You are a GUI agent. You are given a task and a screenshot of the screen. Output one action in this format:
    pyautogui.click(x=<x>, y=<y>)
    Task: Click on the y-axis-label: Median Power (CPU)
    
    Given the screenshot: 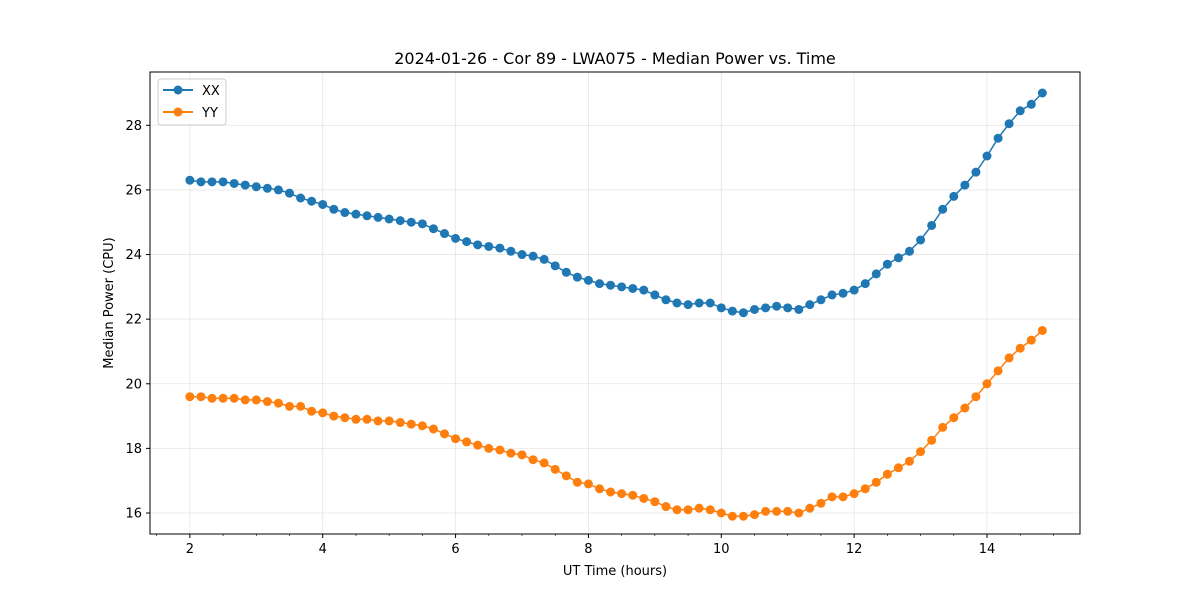 What is the action you would take?
    pyautogui.click(x=109, y=302)
    